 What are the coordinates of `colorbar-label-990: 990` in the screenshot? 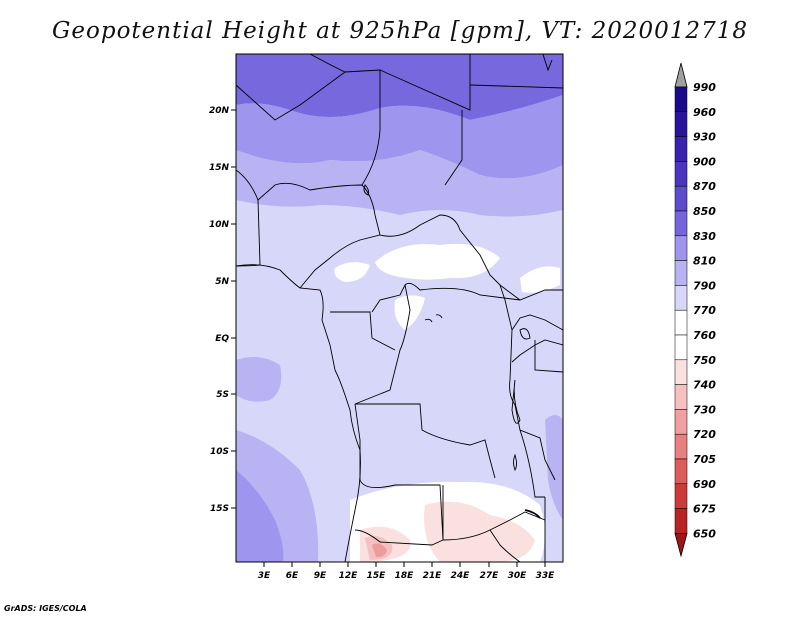 It's located at (704, 87).